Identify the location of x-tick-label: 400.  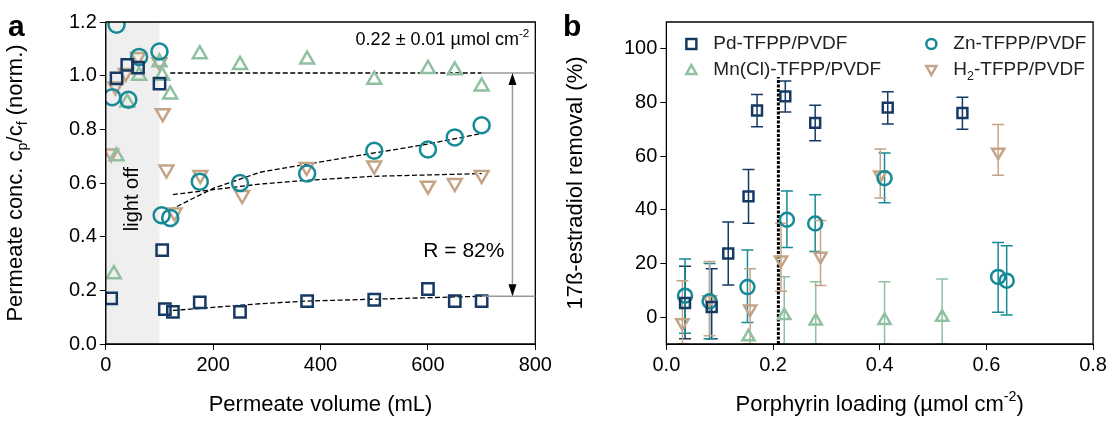
(320, 363).